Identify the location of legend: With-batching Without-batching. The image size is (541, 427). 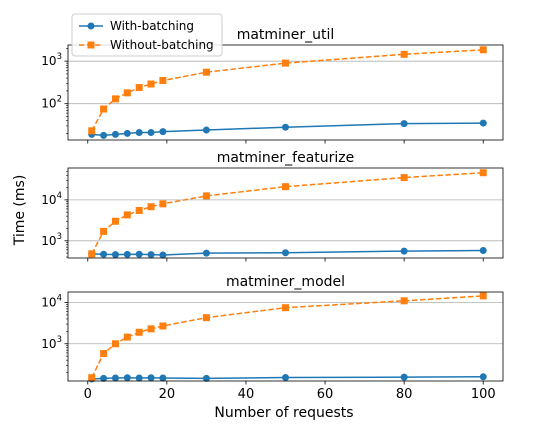
(147, 35).